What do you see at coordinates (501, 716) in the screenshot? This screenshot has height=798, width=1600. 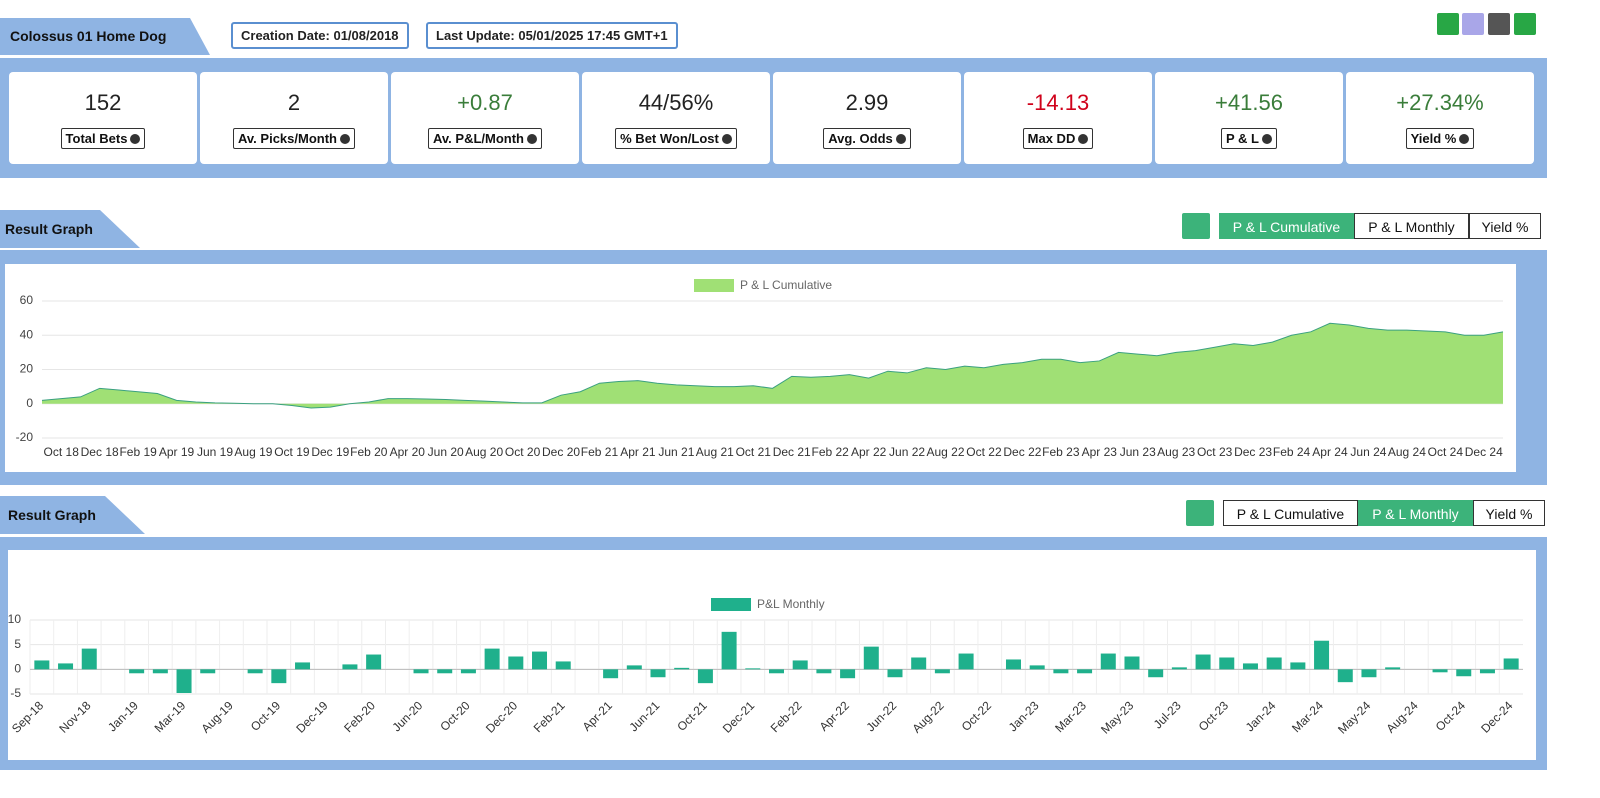 I see `x-tick-label: Dec-20` at bounding box center [501, 716].